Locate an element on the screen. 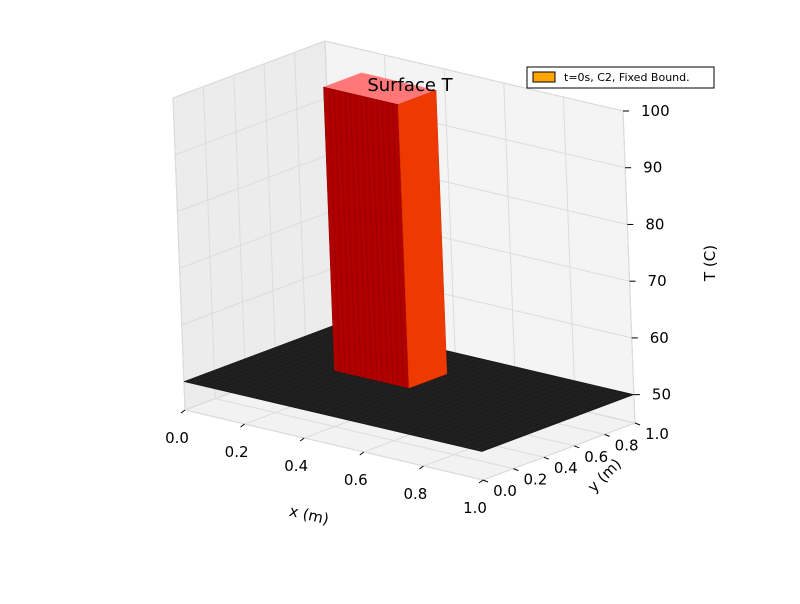  y-tick-label: 1.0 is located at coordinates (657, 434).